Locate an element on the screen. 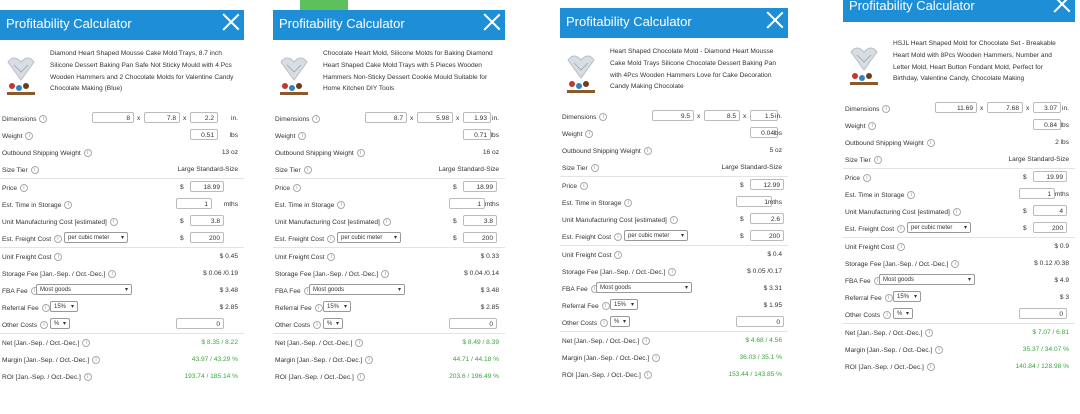 This screenshot has width=1080, height=414. price-input: 12.99 is located at coordinates (767, 184).